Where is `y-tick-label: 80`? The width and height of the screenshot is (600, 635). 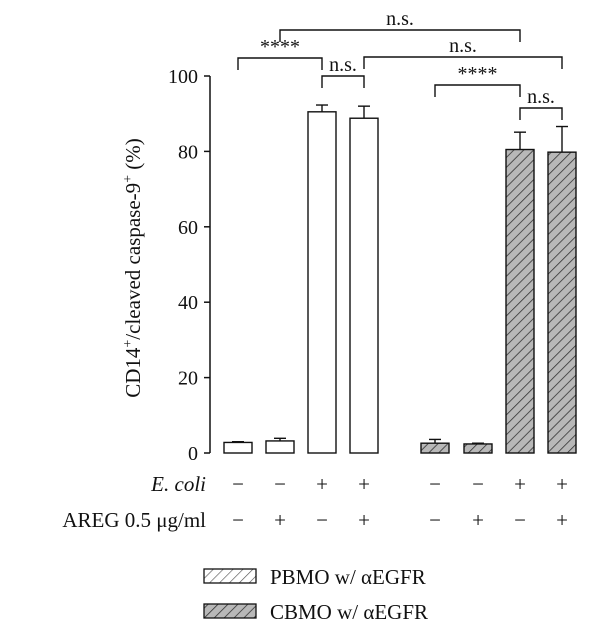
y-tick-label: 80 is located at coordinates (188, 152).